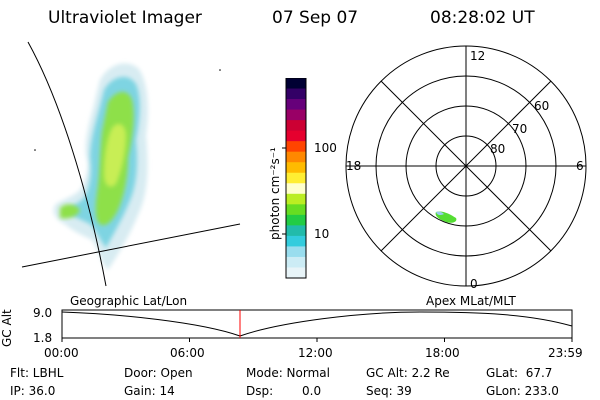  Describe the element at coordinates (541, 106) in the screenshot. I see `lat-label-60: 60` at that location.